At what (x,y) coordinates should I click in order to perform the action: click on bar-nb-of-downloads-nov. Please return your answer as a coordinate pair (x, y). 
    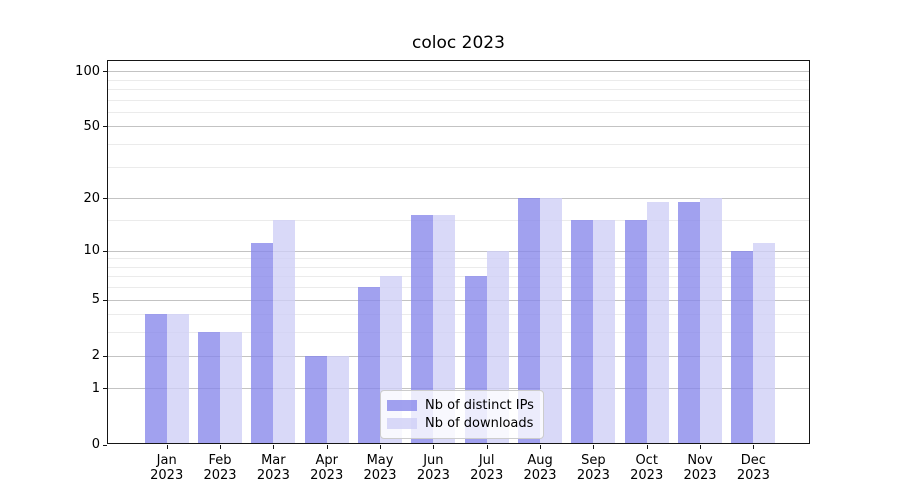
    Looking at the image, I should click on (711, 321).